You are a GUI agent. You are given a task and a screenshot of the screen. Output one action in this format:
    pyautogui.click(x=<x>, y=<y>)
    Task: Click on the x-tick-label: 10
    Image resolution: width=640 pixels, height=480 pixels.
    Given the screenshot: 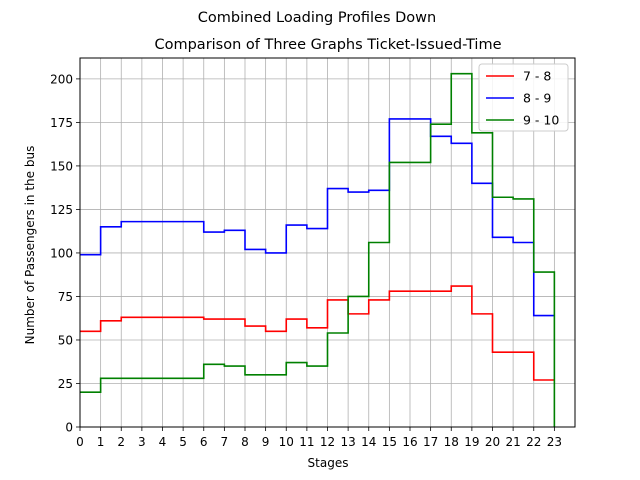 What is the action you would take?
    pyautogui.click(x=286, y=442)
    